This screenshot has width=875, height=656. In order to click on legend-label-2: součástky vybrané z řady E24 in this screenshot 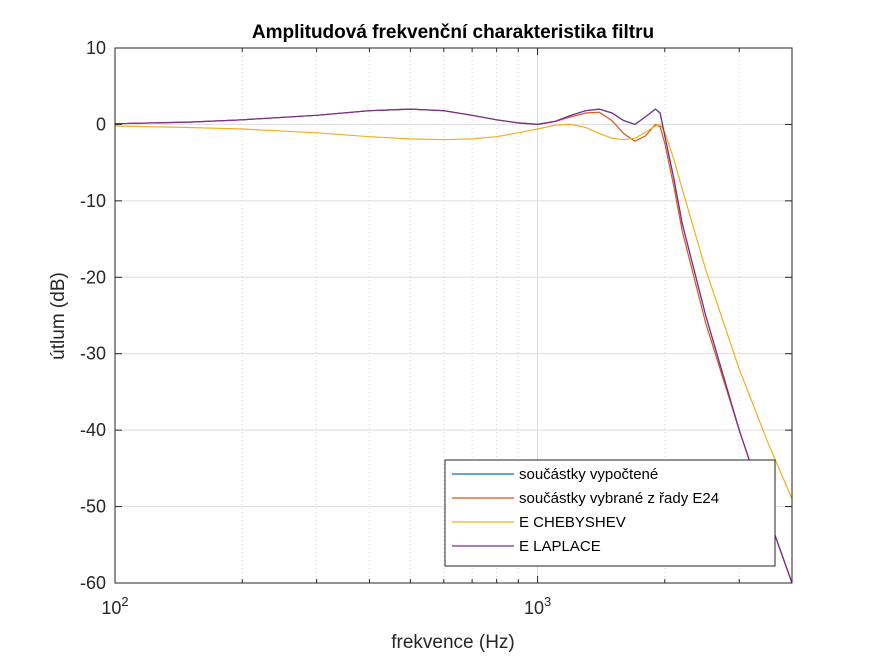, I will do `click(619, 498)`.